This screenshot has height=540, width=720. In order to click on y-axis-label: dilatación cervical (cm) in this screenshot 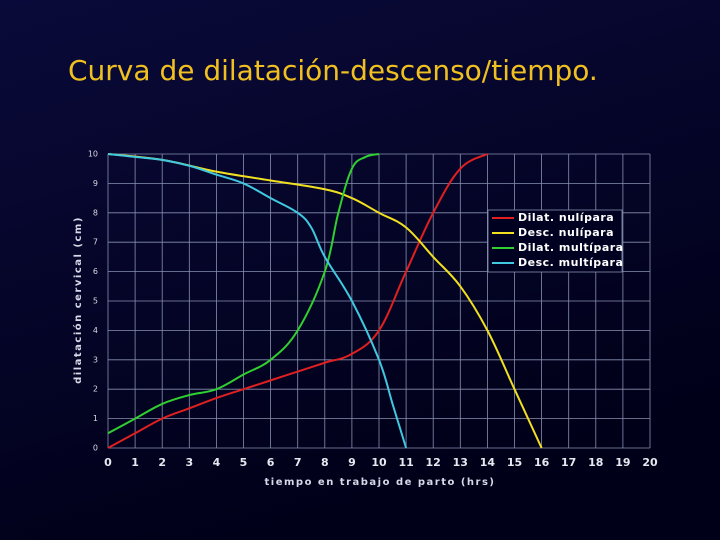, I will do `click(78, 300)`.